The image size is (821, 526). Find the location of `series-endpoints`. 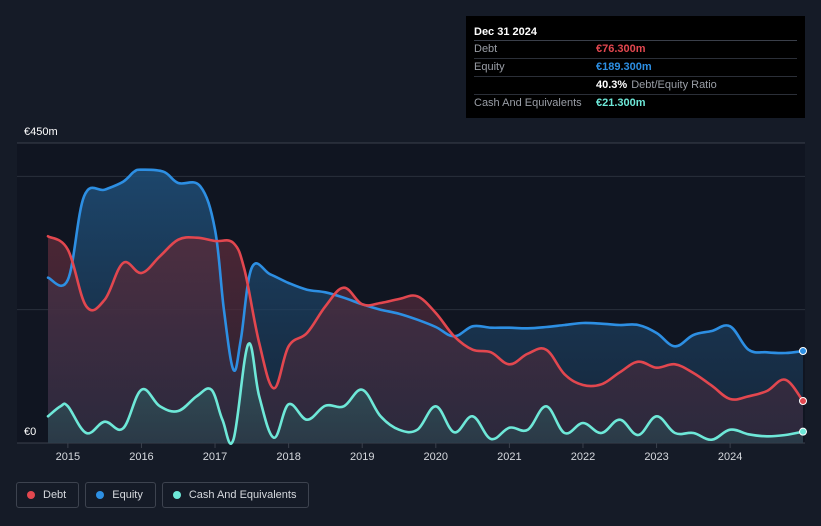

series-endpoints is located at coordinates (803, 391).